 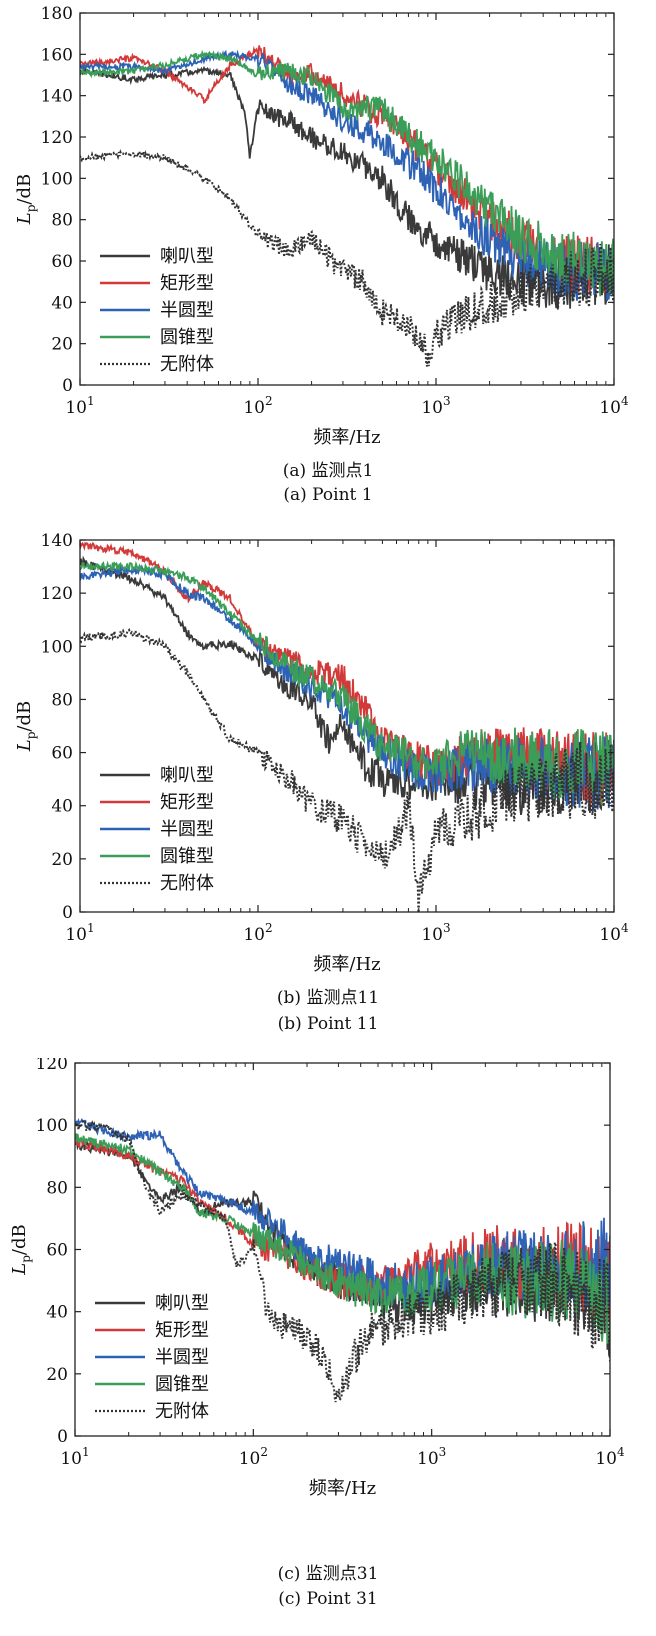 What do you see at coordinates (328, 1599) in the screenshot?
I see `caption-en-c: (c) Point 31` at bounding box center [328, 1599].